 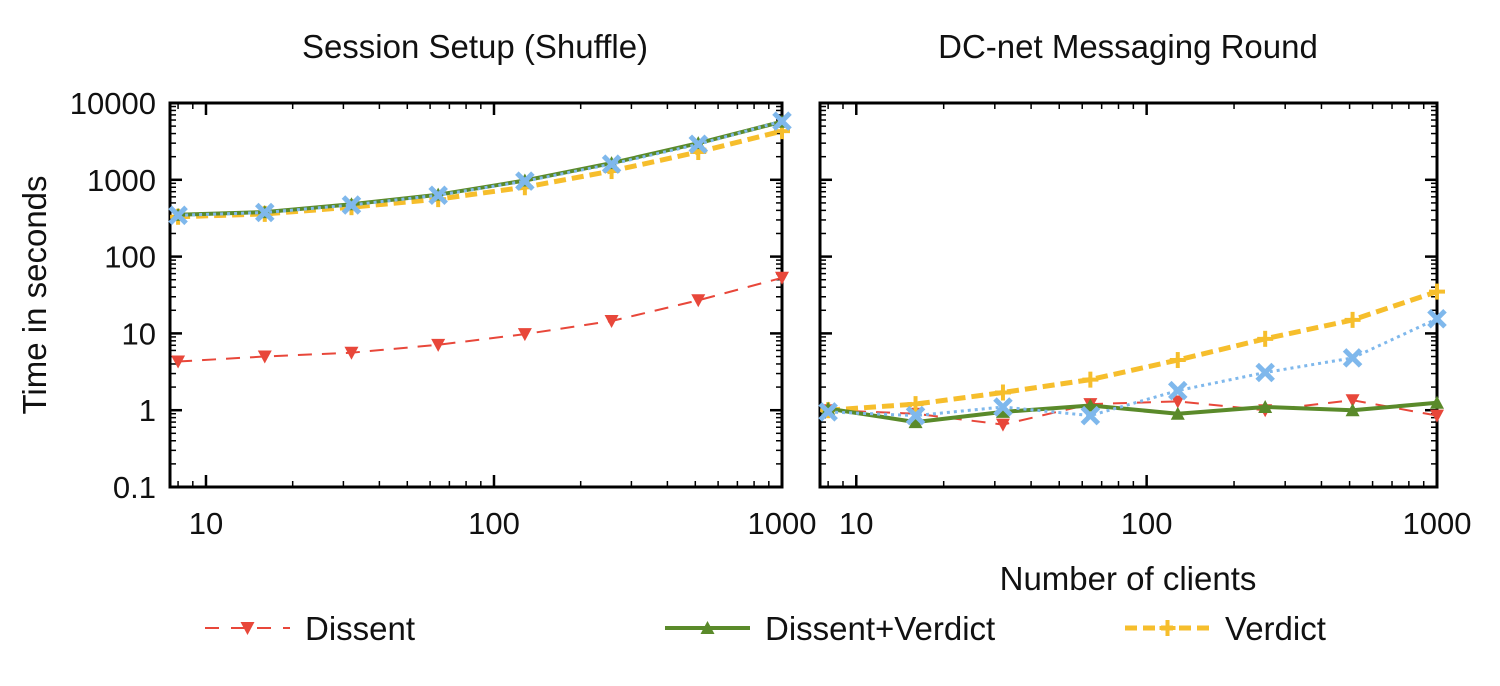 I want to click on series-line-dissent-left, so click(x=480, y=319).